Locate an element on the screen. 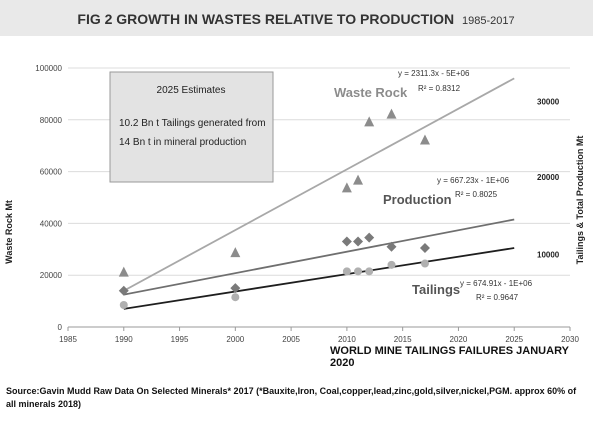  x-tick-label: 2010 is located at coordinates (347, 339).